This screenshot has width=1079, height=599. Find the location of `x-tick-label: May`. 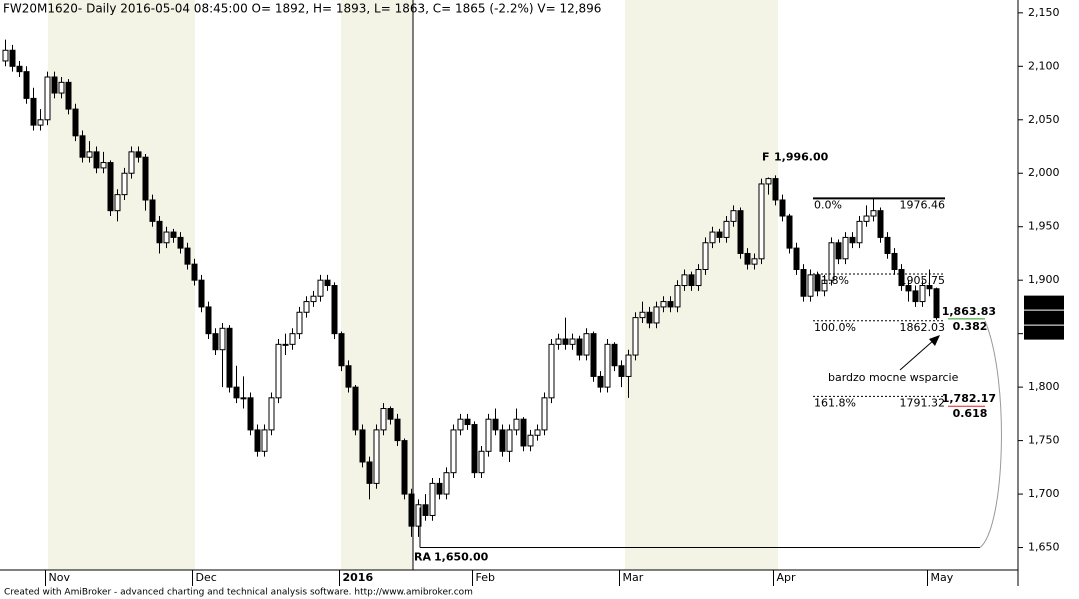

x-tick-label: May is located at coordinates (942, 577).